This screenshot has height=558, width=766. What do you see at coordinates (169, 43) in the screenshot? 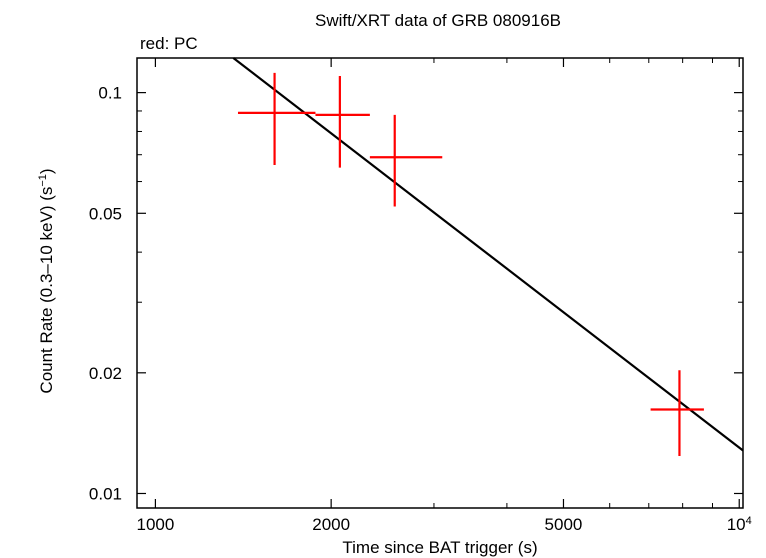
I see `legend-label: red: PC` at bounding box center [169, 43].